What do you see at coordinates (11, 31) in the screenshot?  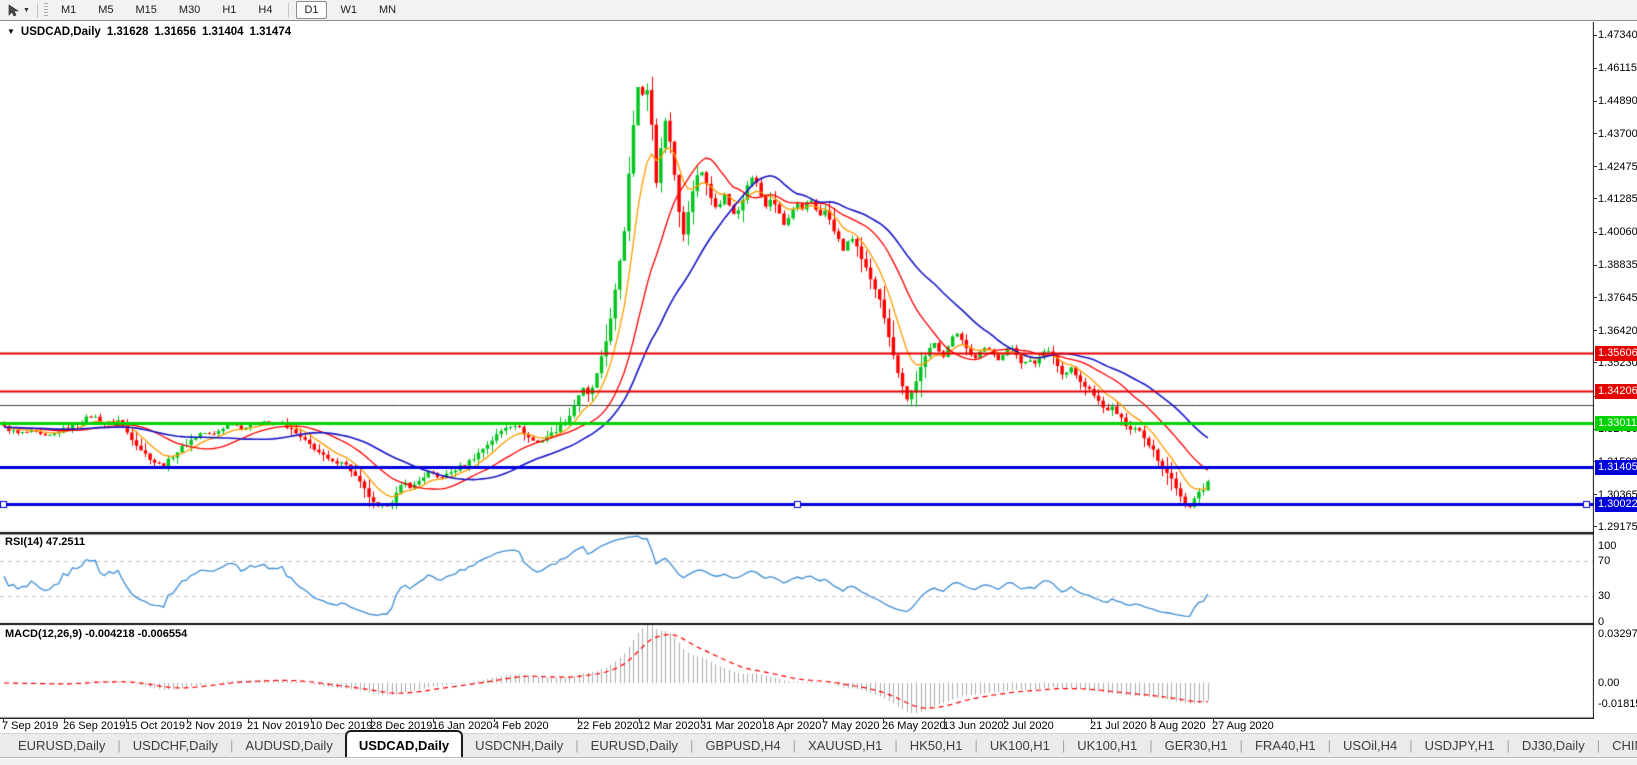 I see `collapse-arrow-icon: ▼` at bounding box center [11, 31].